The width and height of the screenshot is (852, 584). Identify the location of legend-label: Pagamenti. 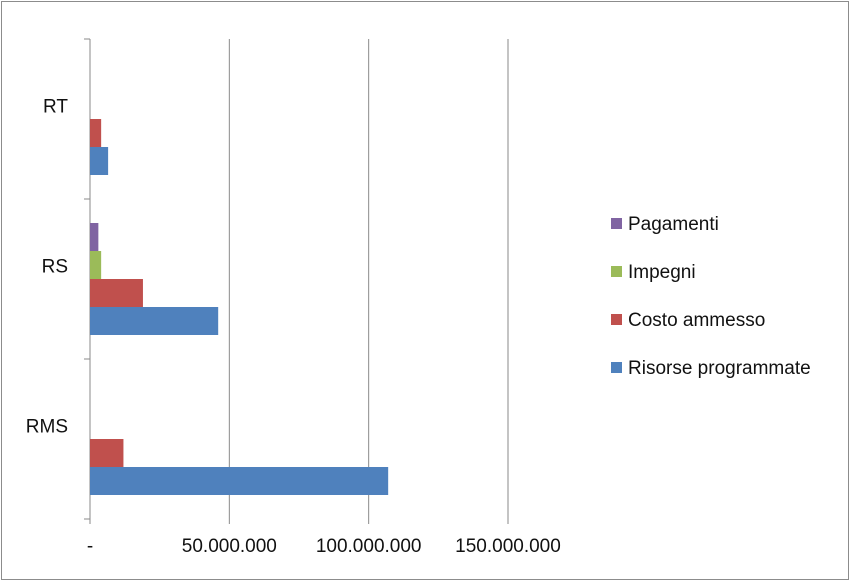
(673, 224).